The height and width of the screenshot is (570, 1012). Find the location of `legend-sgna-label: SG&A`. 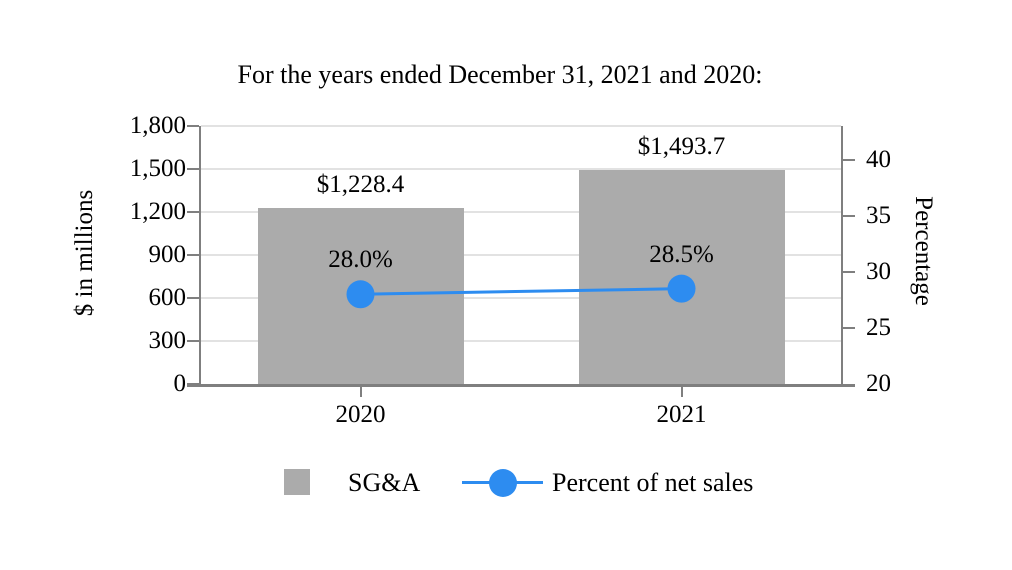

legend-sgna-label: SG&A is located at coordinates (384, 482).